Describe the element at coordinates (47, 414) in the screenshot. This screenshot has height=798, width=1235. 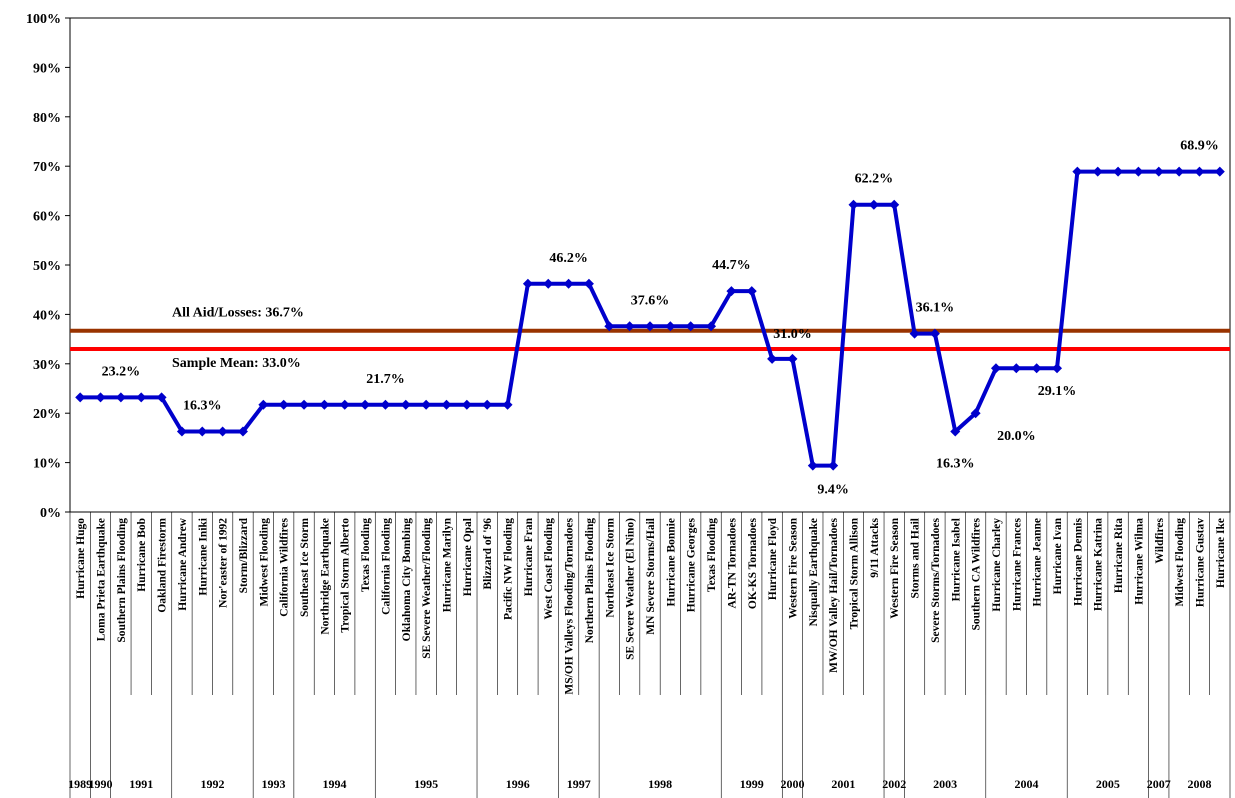
I see `y-tick-label: 20%` at that location.